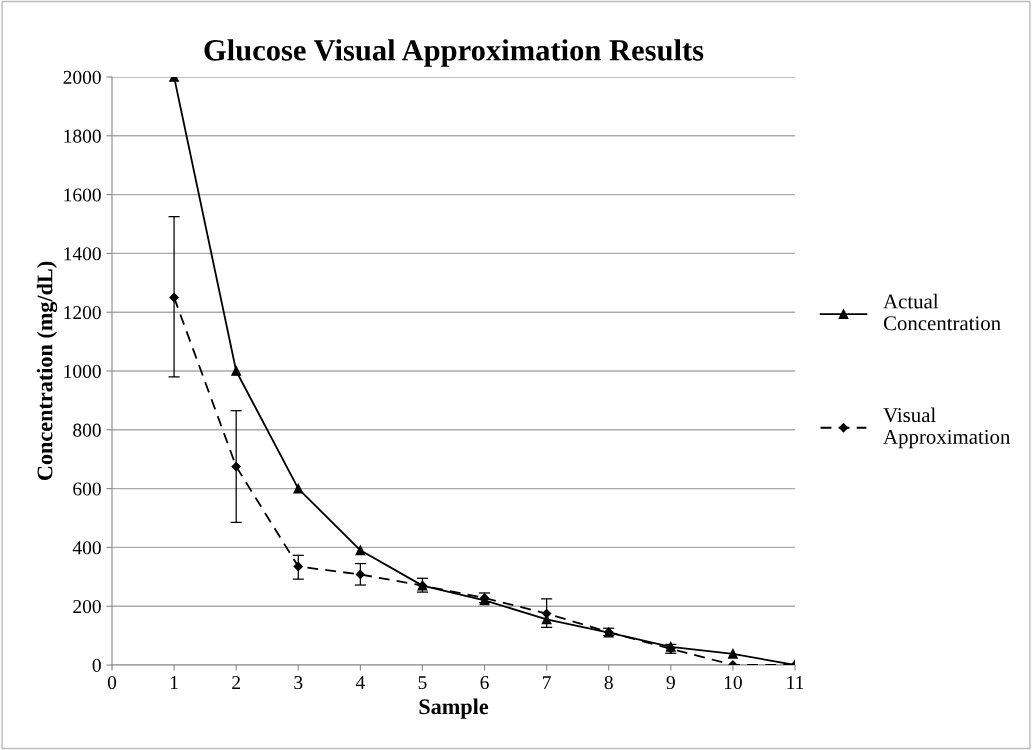 This screenshot has width=1032, height=750. Describe the element at coordinates (82, 254) in the screenshot. I see `y-tick-label: 1400` at that location.